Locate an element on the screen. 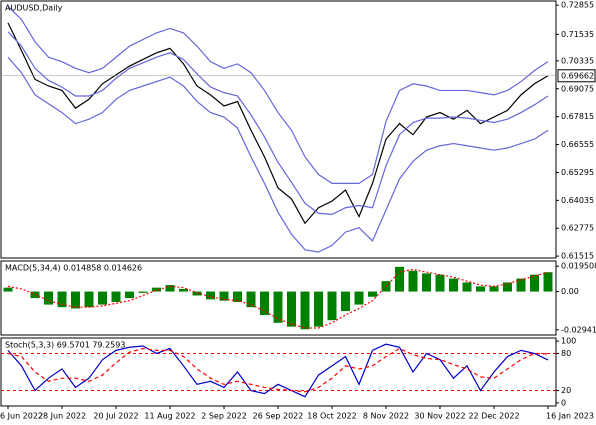 The height and width of the screenshot is (425, 596). y-tick-label: 0 is located at coordinates (563, 402).